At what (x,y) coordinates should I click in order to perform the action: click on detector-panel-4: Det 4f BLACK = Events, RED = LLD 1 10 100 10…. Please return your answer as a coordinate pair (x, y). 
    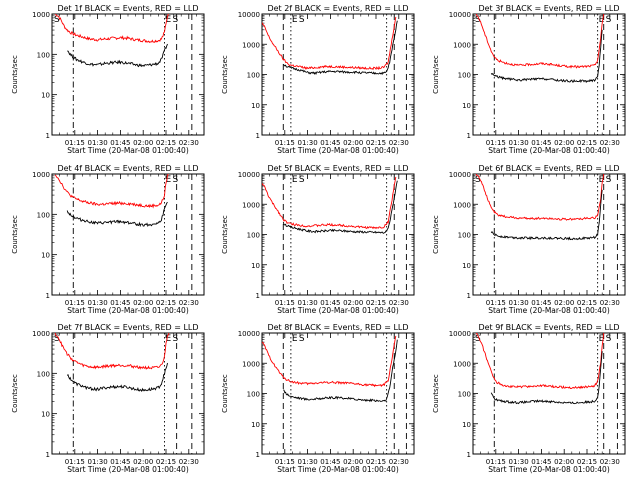
    Looking at the image, I should click on (108, 239).